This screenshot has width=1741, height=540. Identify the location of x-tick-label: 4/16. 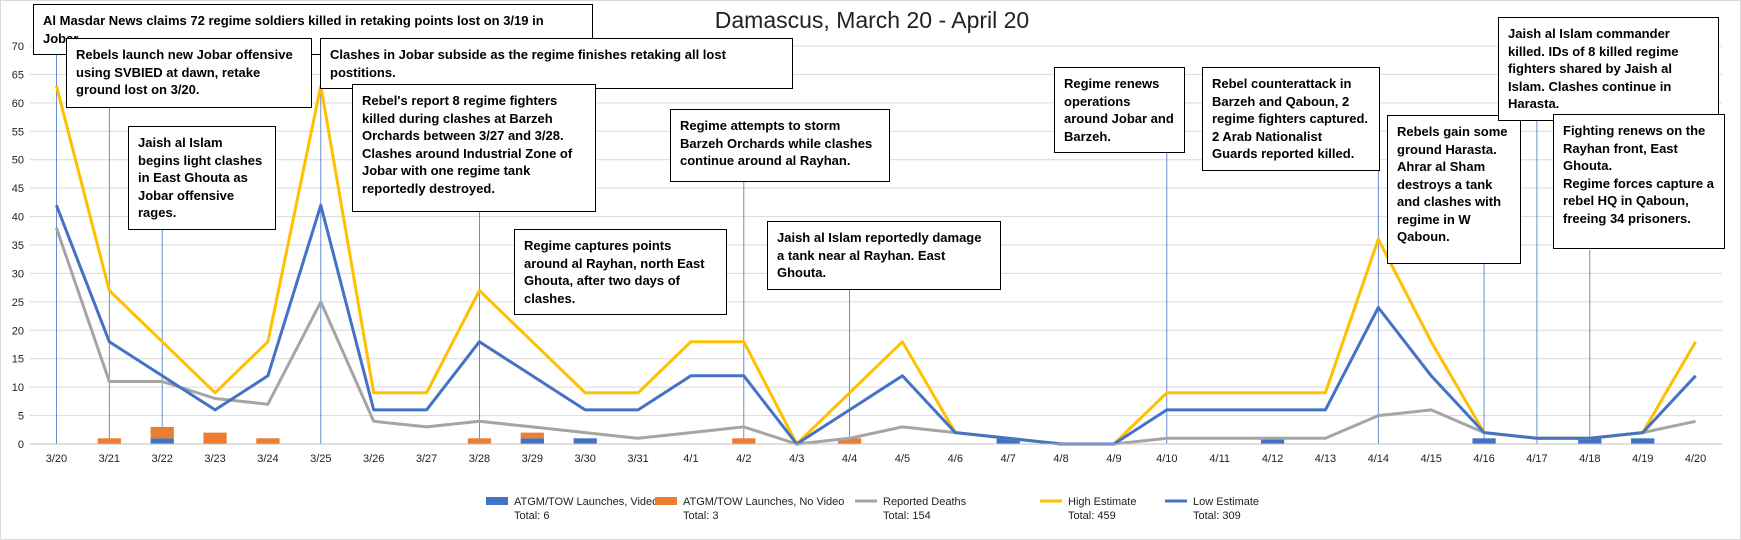
(1483, 459).